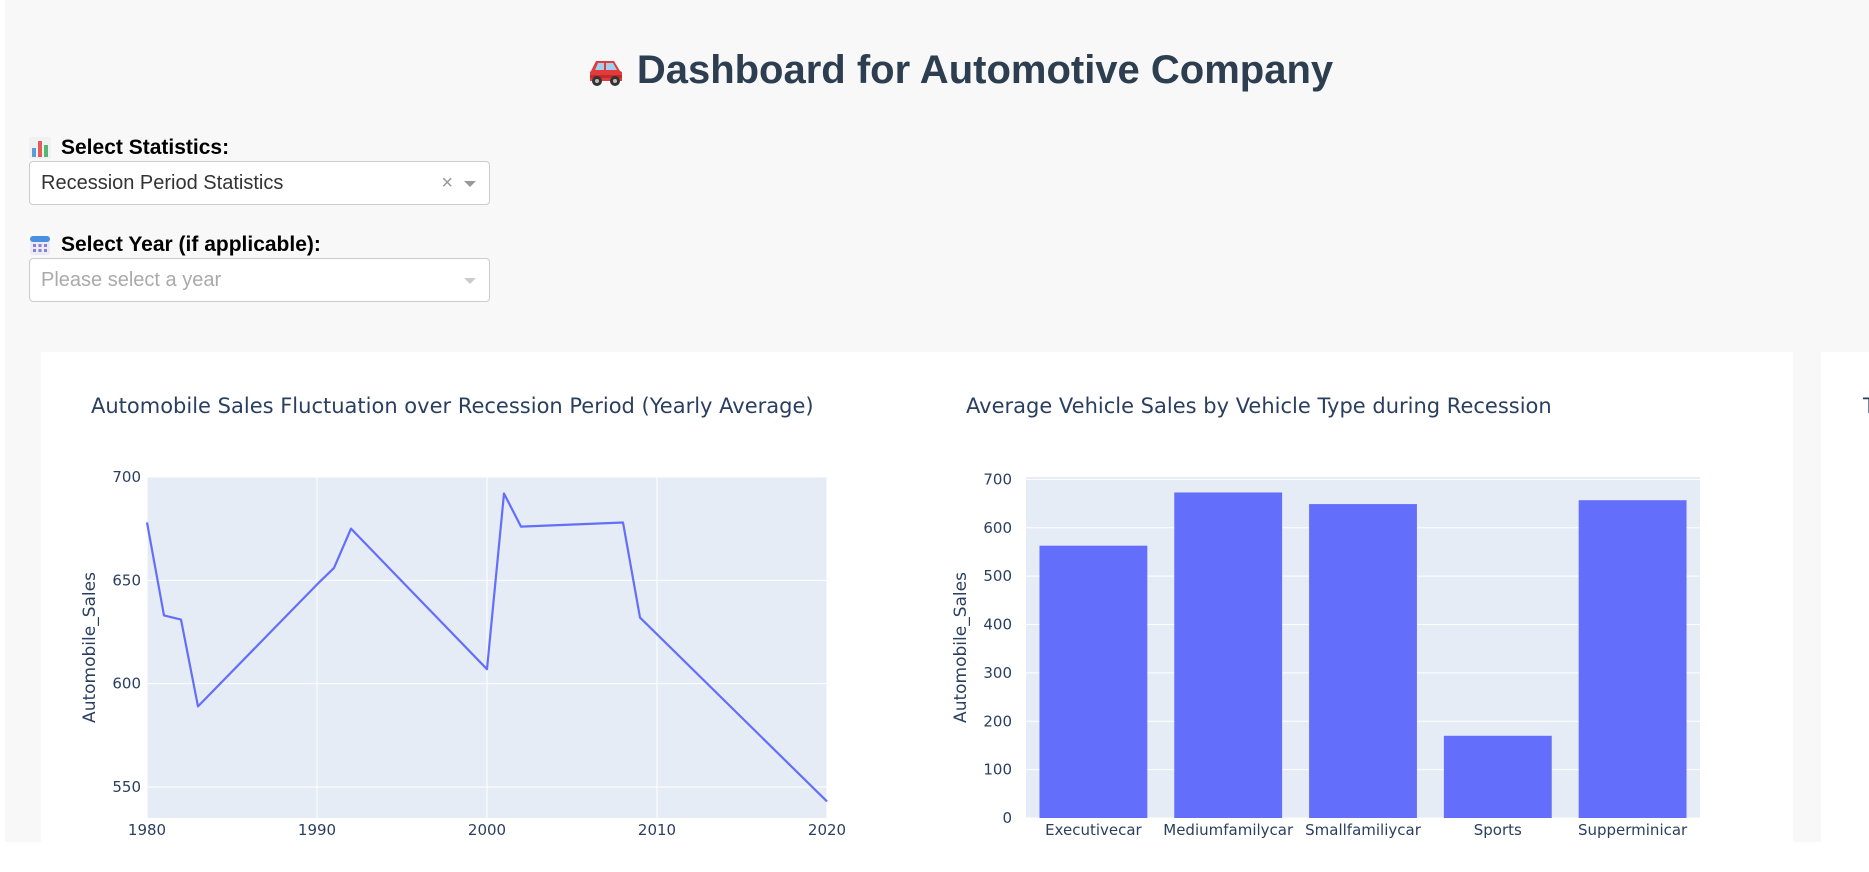 The width and height of the screenshot is (1869, 872). I want to click on y-tick-label: 500, so click(997, 576).